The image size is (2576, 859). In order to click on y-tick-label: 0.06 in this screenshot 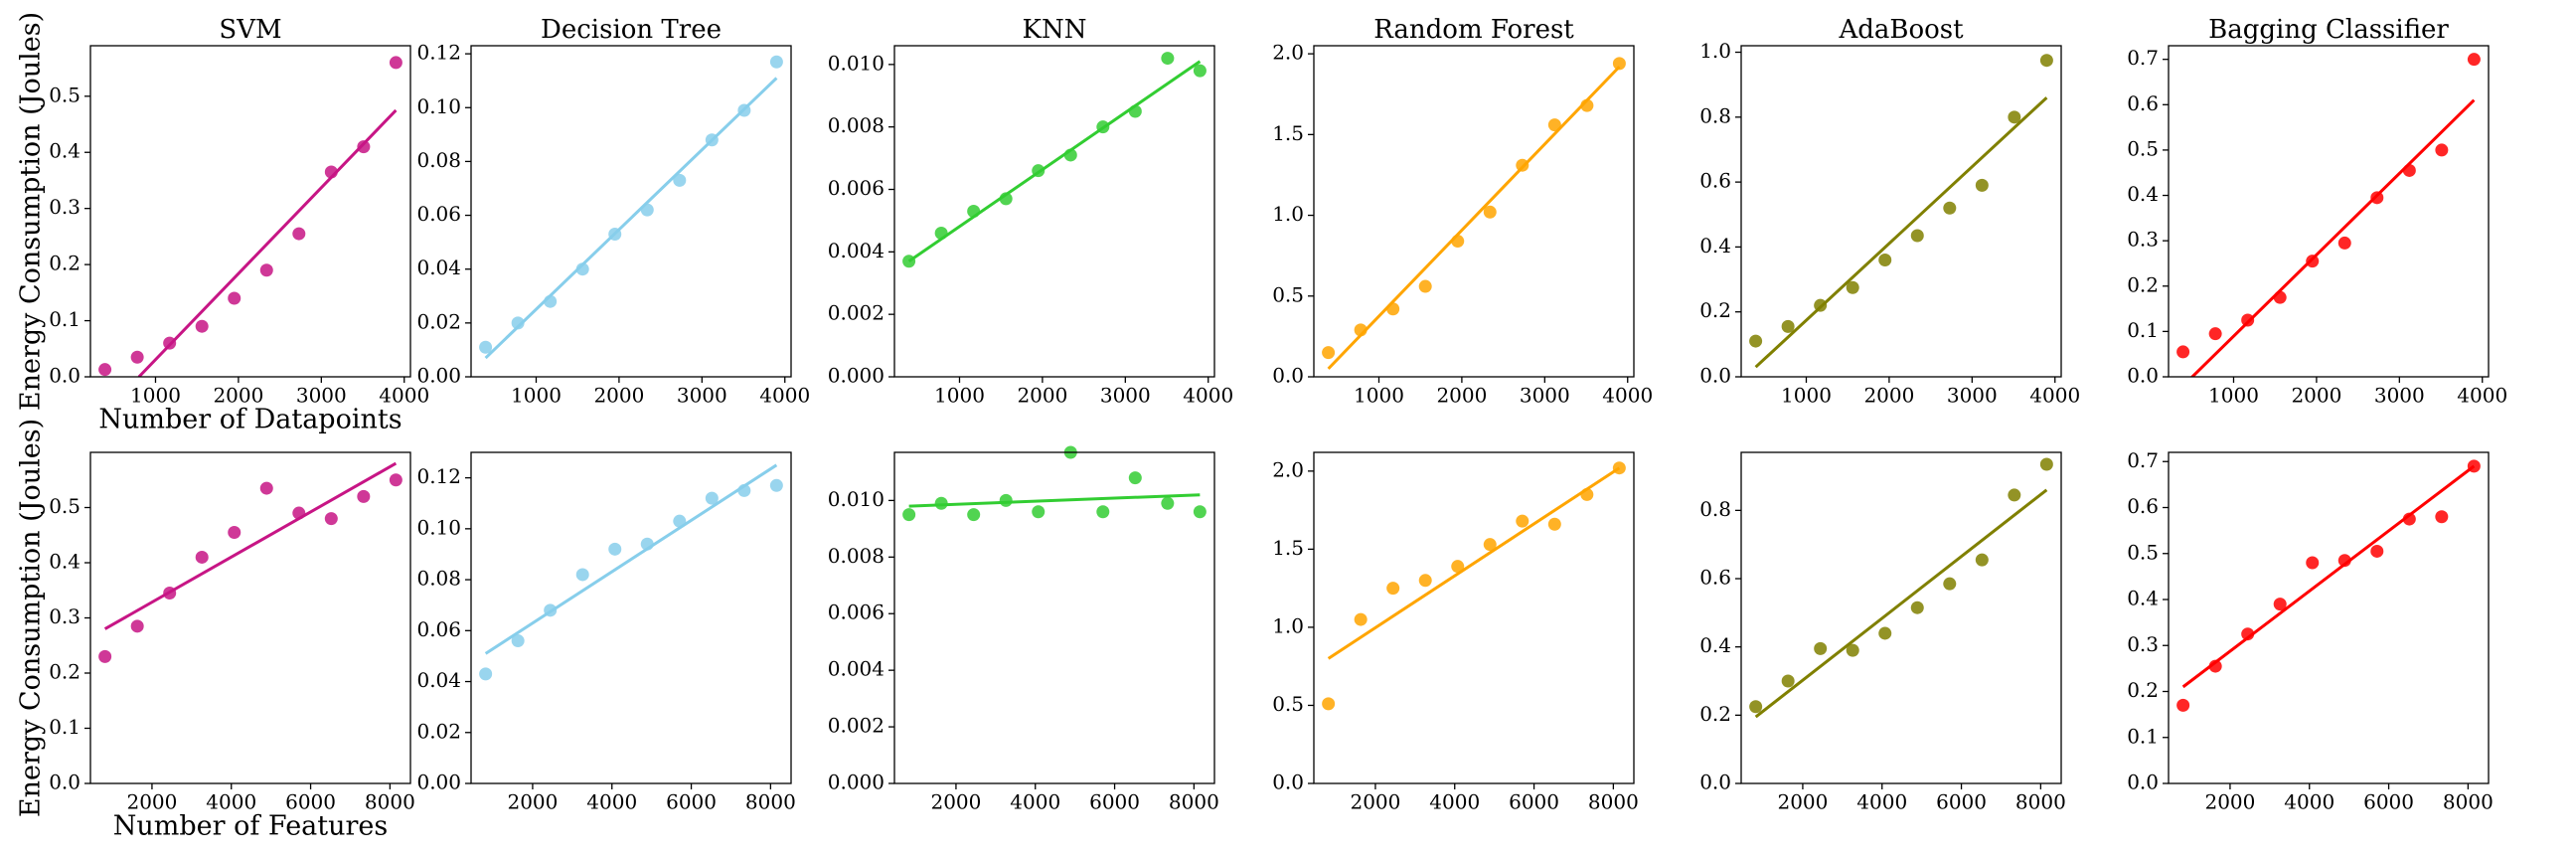, I will do `click(438, 214)`.